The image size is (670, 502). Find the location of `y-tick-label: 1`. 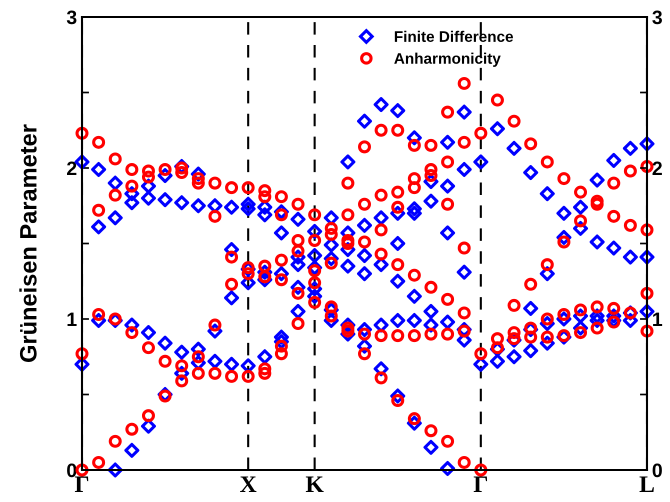

y-tick-label: 1 is located at coordinates (72, 319).